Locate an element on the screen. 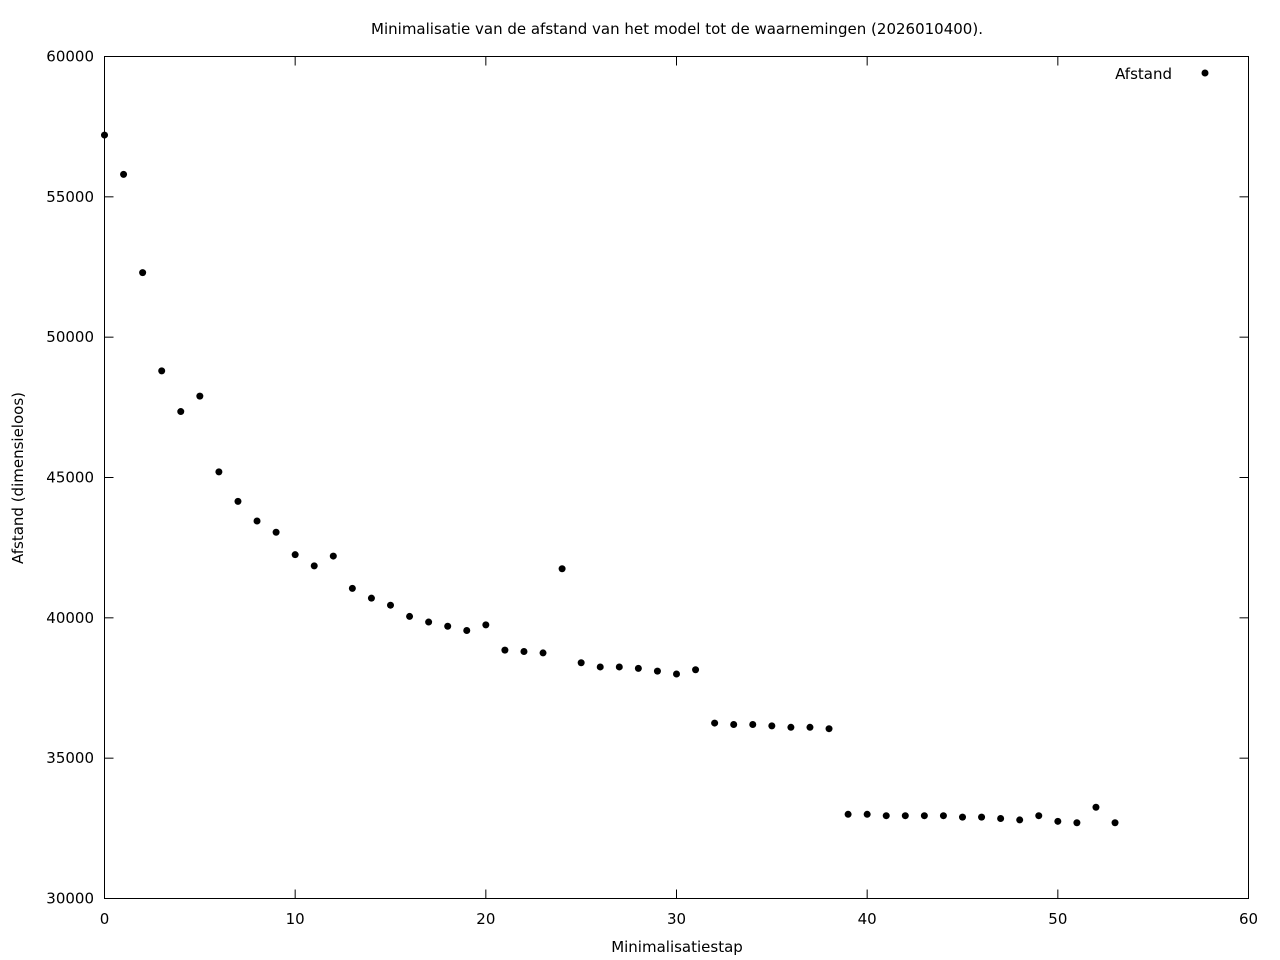  y-tick-label: 40000 is located at coordinates (70, 618).